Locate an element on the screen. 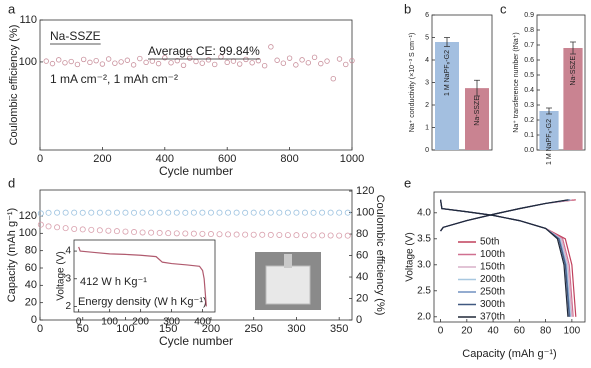 The width and height of the screenshot is (591, 368). y-tick-label: 110 is located at coordinates (28, 20).